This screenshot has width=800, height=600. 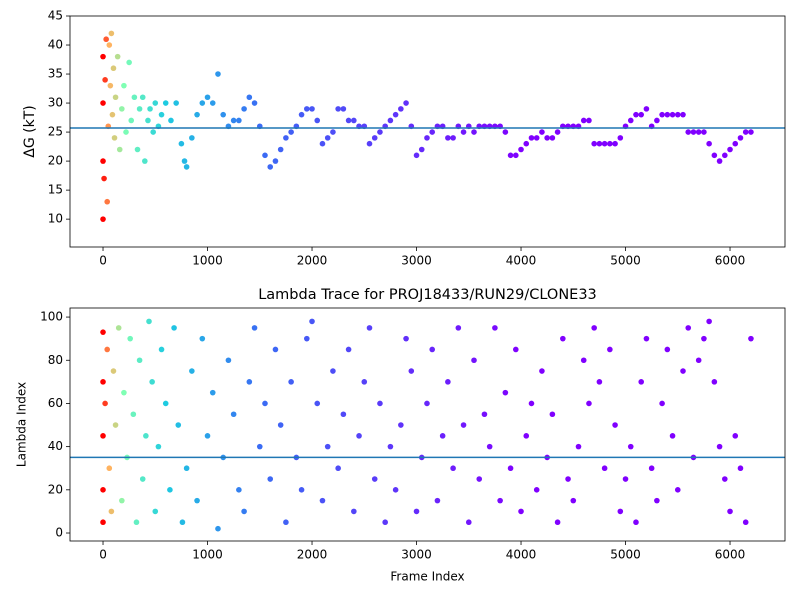 What do you see at coordinates (521, 555) in the screenshot?
I see `x-tick-label: 4000` at bounding box center [521, 555].